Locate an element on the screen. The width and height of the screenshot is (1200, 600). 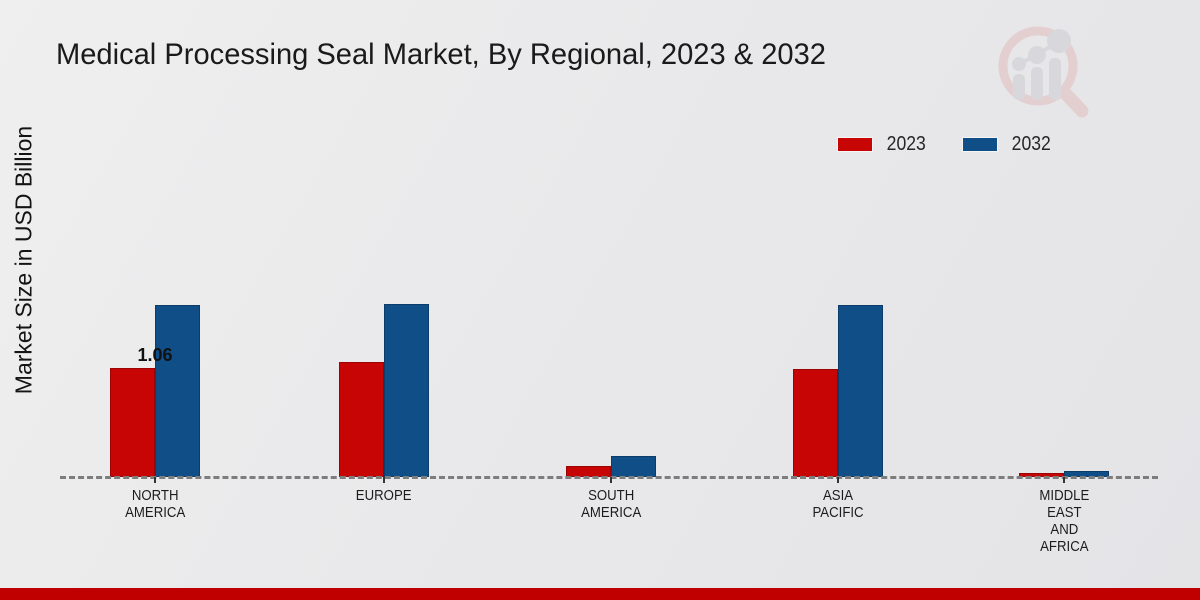
x-axis-category-label-text: NORTH AMERICA is located at coordinates (155, 504).